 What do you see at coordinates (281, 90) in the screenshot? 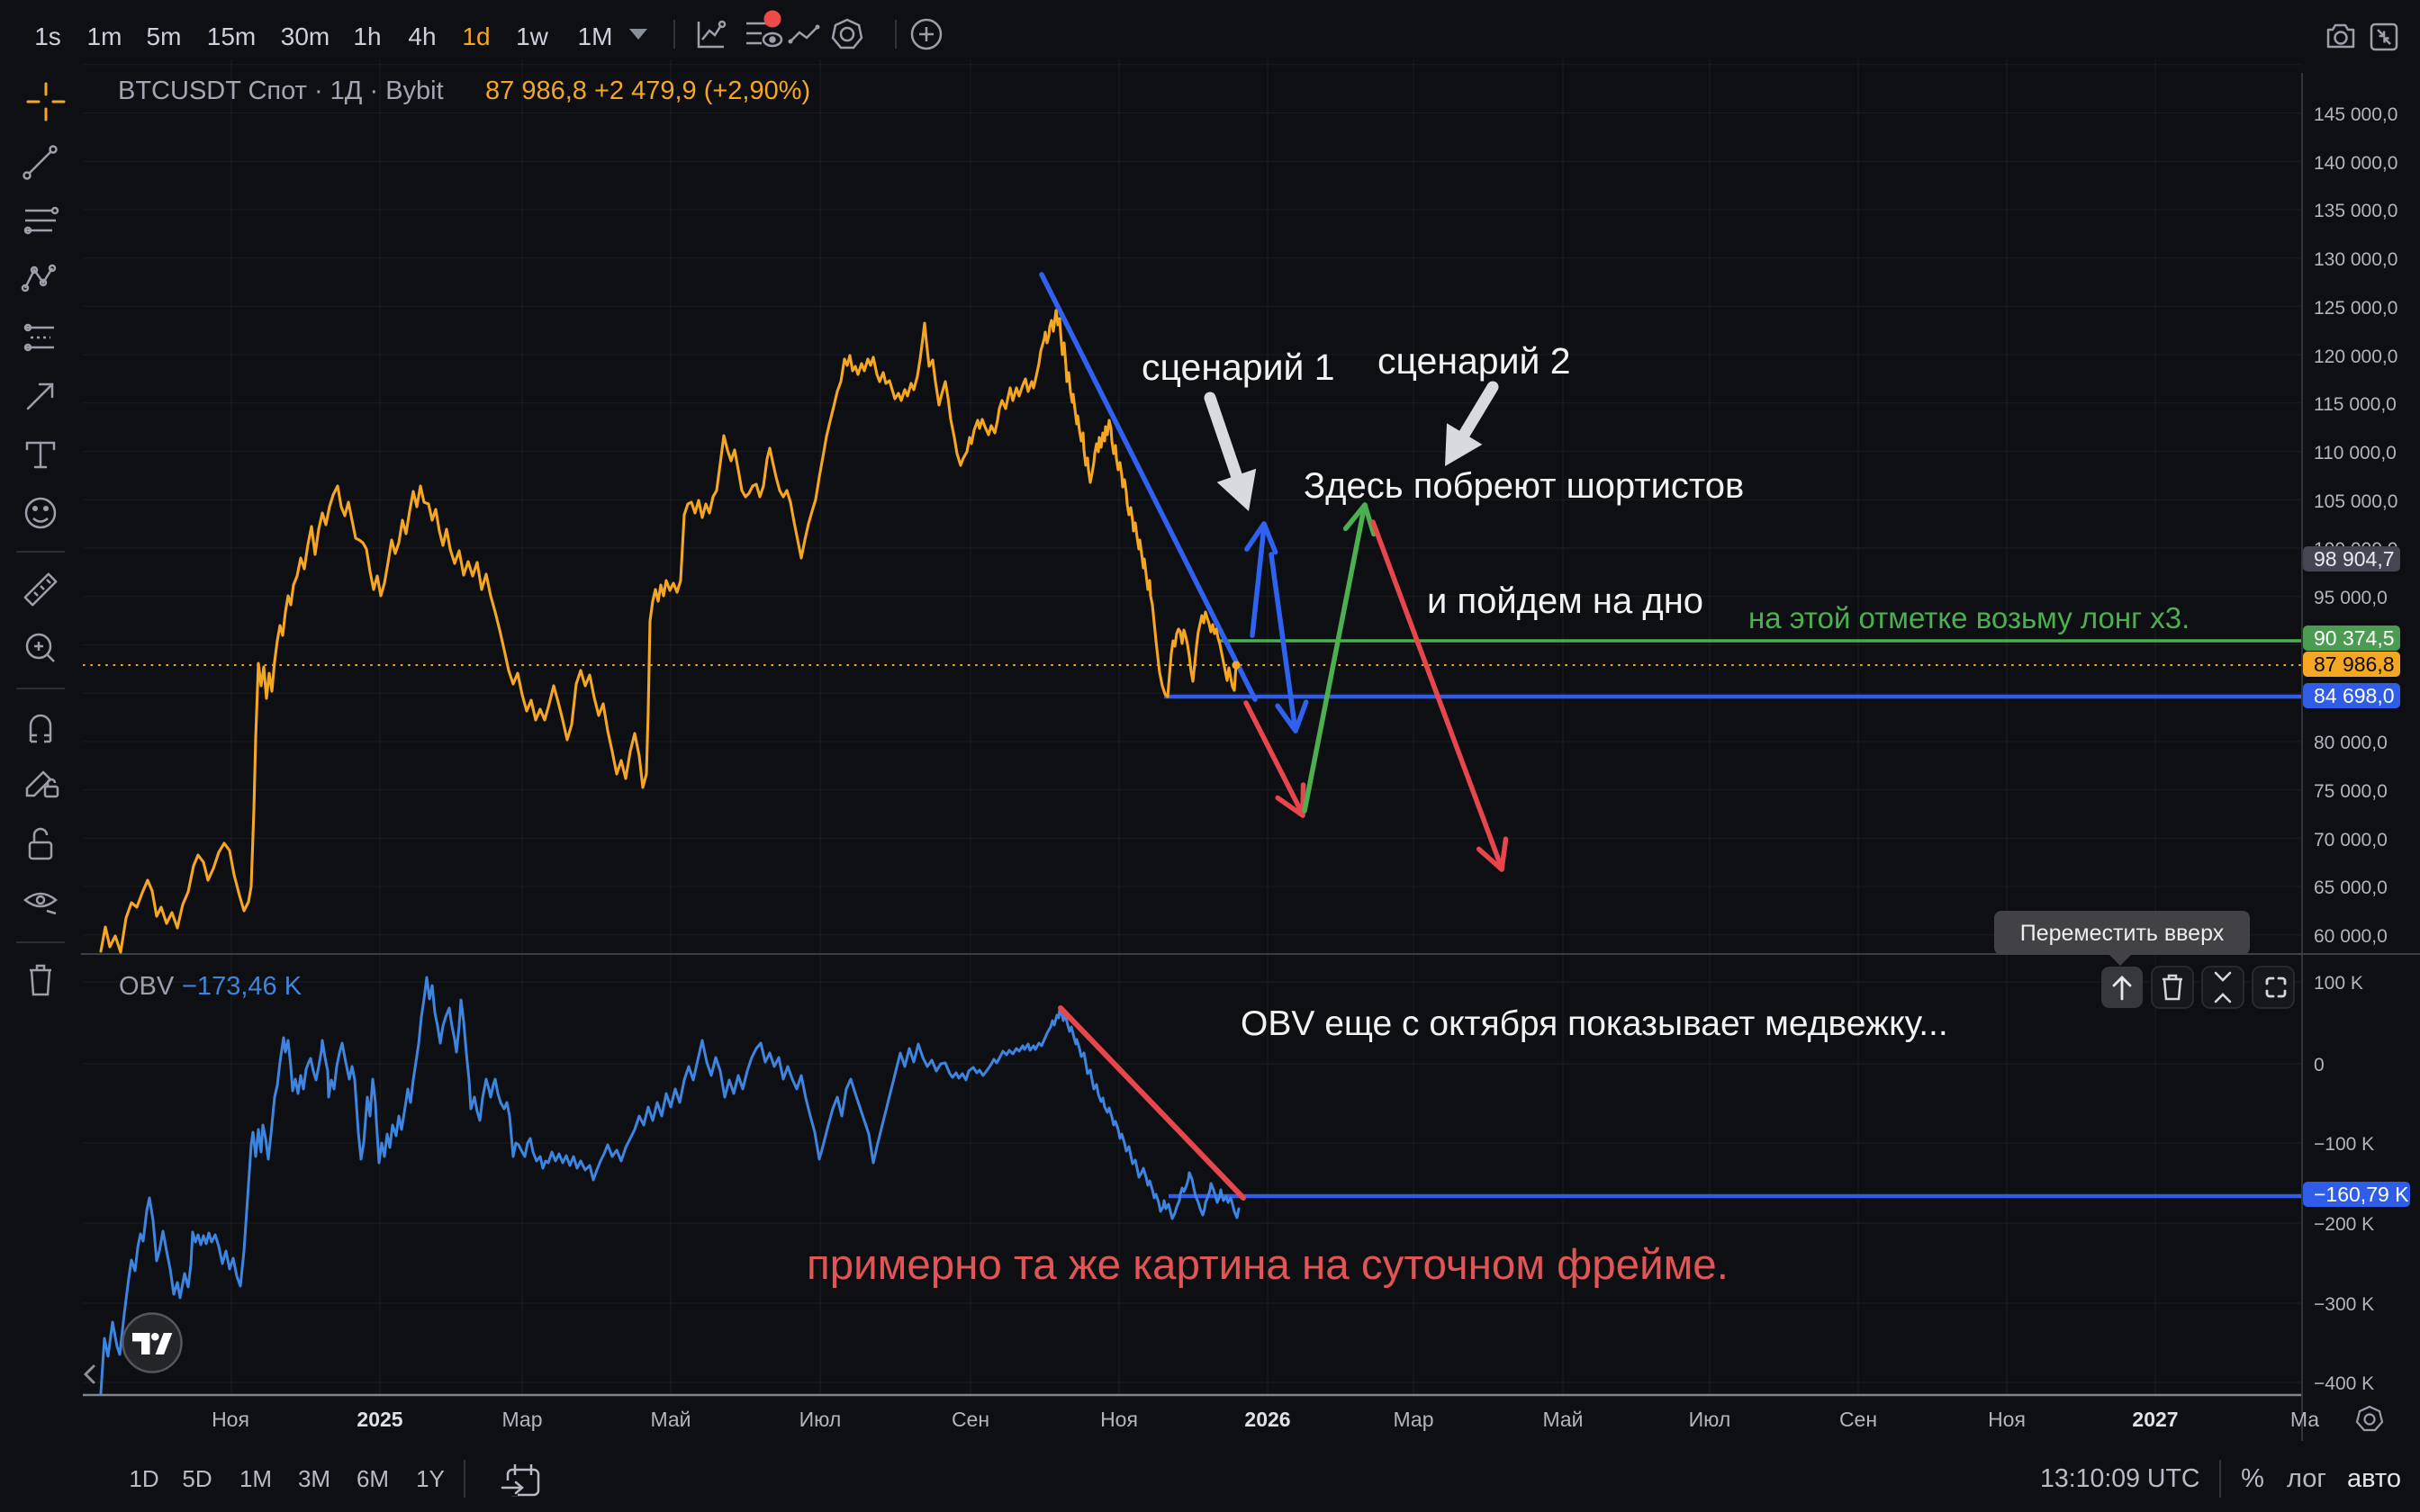
I see `svg-text: BTCUSDT Спот · 1Д · Bybit` at bounding box center [281, 90].